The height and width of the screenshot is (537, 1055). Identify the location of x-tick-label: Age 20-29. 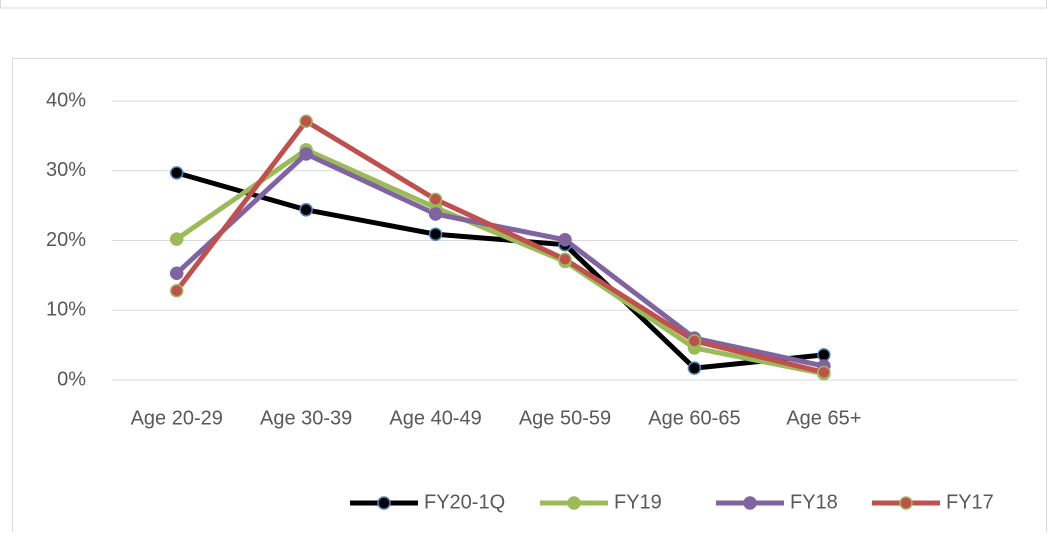
(177, 418).